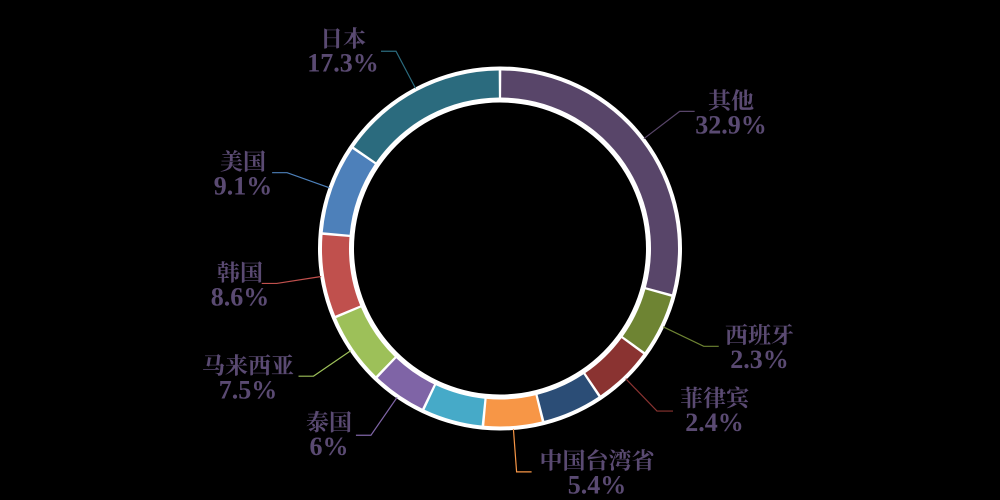 This screenshot has height=500, width=1000. What do you see at coordinates (248, 390) in the screenshot?
I see `svg-text: 7.5%` at bounding box center [248, 390].